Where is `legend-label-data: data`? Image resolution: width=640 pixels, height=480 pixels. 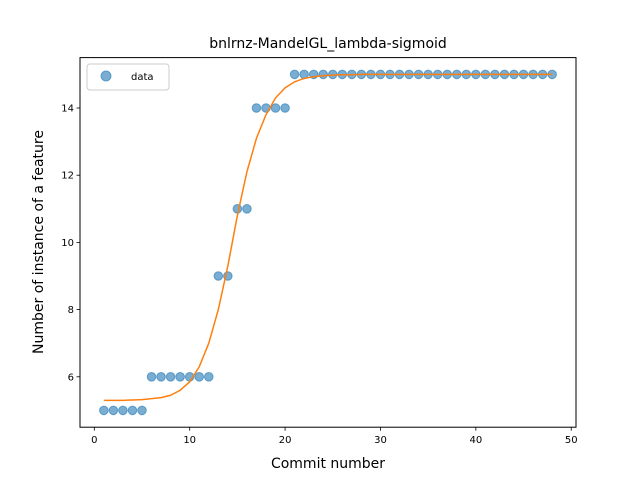 legend-label-data: data is located at coordinates (142, 77).